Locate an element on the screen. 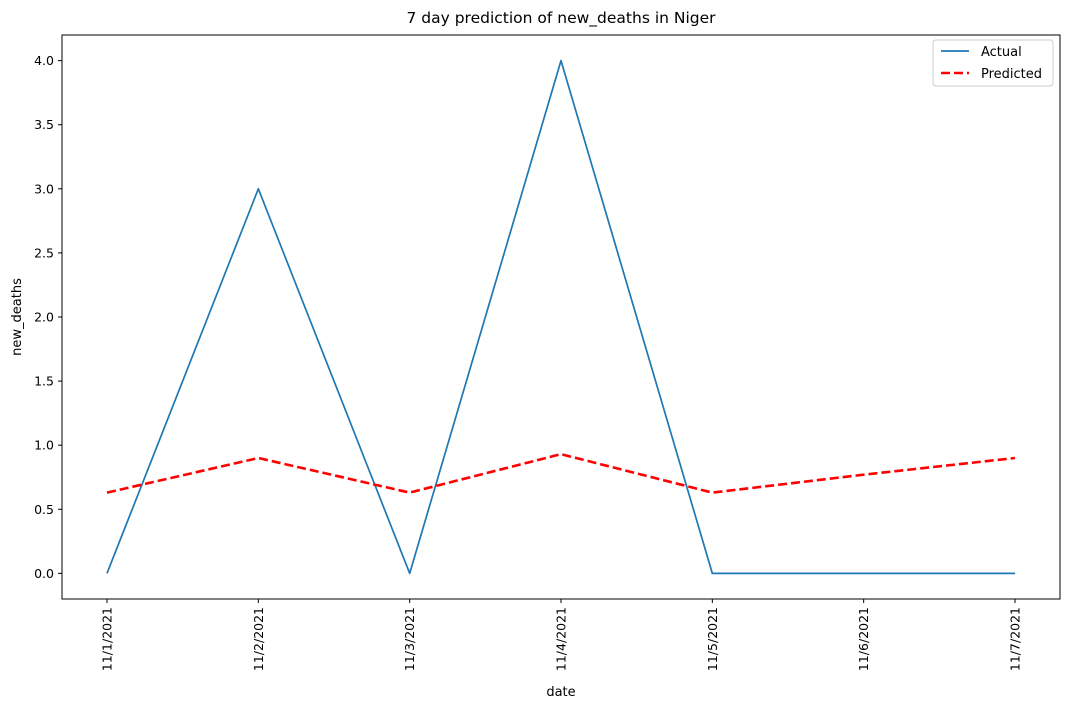 The image size is (1070, 709). y-tick-label: 0.0 is located at coordinates (44, 573).